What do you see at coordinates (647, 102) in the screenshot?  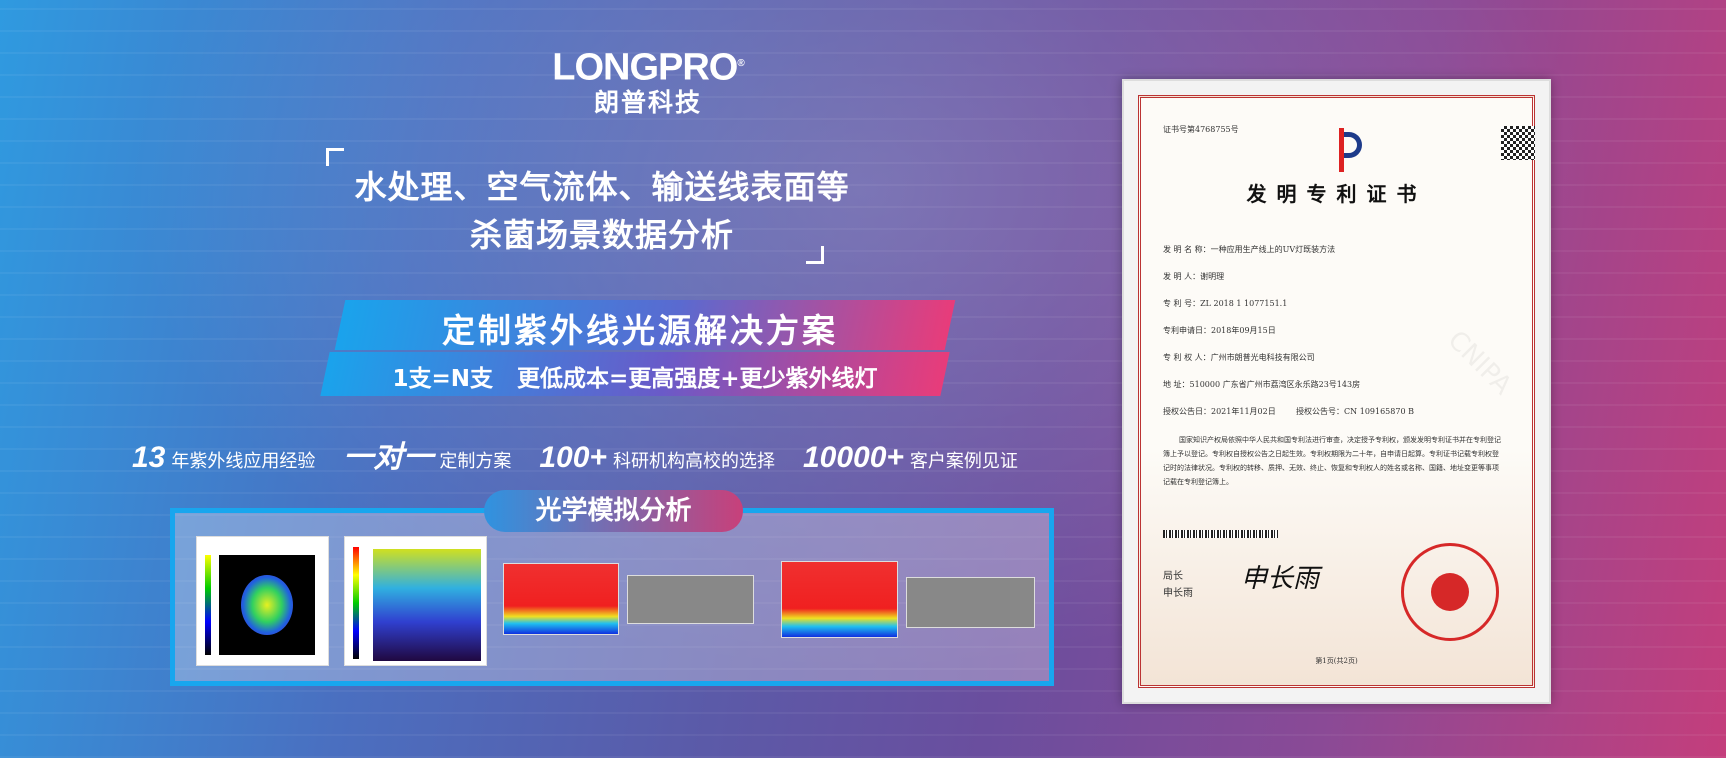 I see `logo-cn: 朗普科技` at bounding box center [647, 102].